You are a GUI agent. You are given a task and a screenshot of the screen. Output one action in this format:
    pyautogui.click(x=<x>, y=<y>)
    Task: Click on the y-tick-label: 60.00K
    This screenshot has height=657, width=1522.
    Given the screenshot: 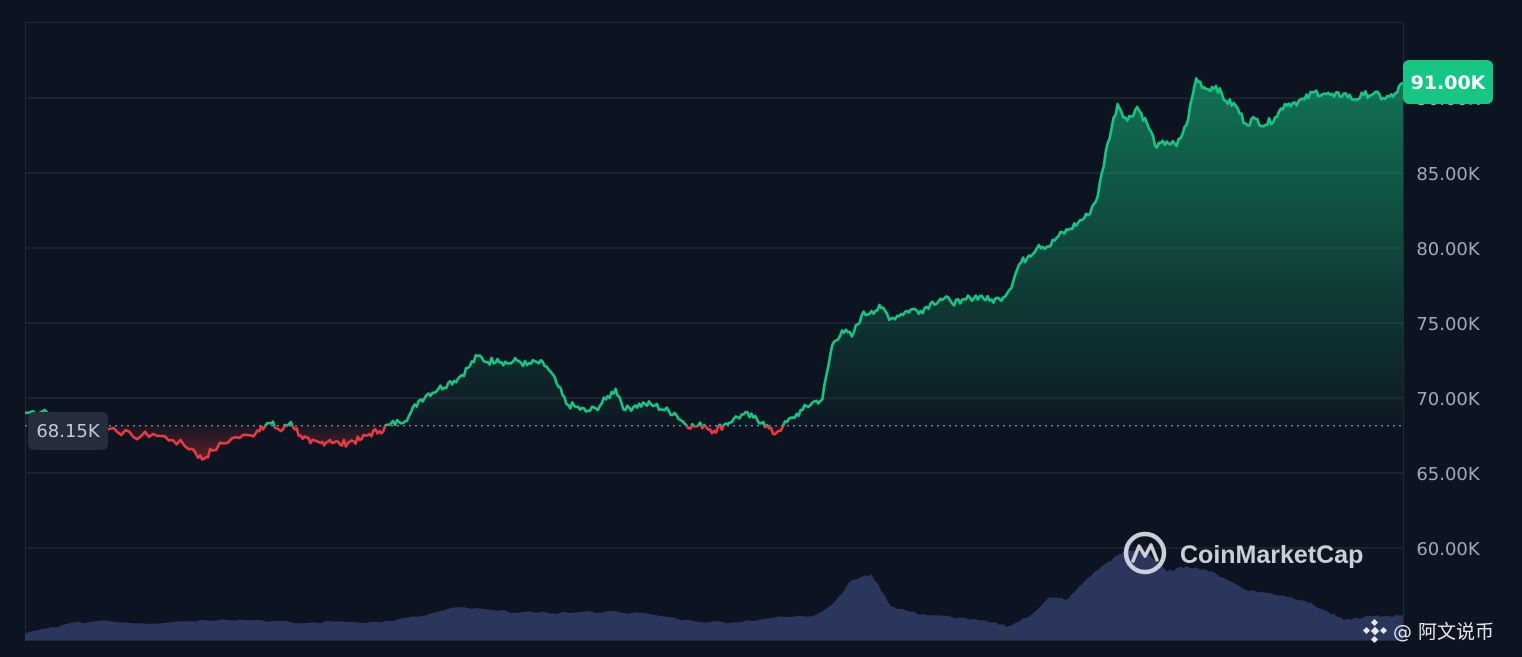 What is the action you would take?
    pyautogui.click(x=1448, y=549)
    